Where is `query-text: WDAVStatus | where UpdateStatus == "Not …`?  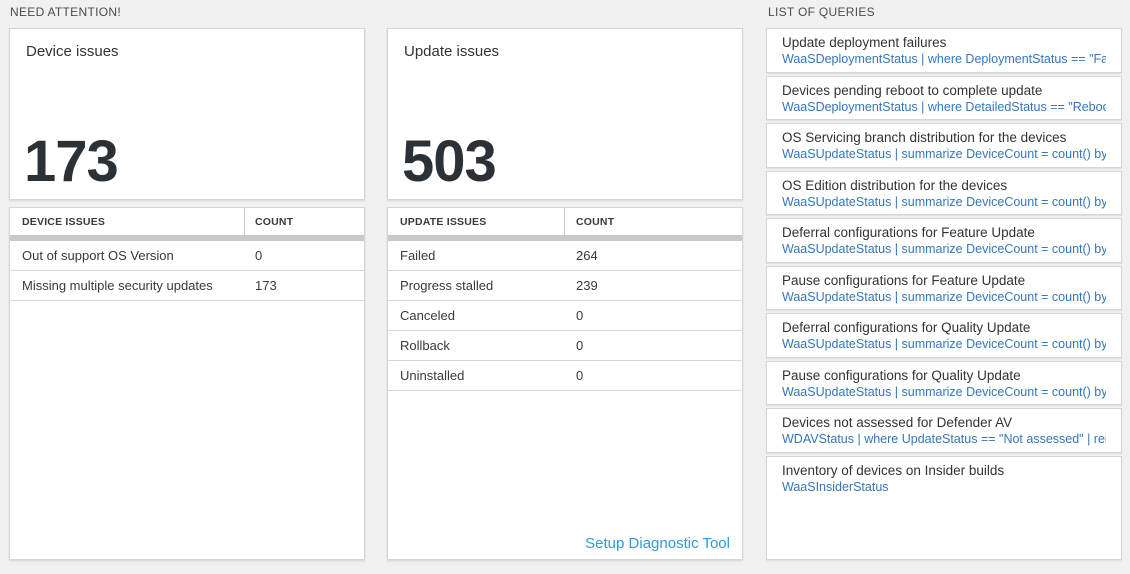
query-text: WDAVStatus | where UpdateStatus == "Not … is located at coordinates (944, 439).